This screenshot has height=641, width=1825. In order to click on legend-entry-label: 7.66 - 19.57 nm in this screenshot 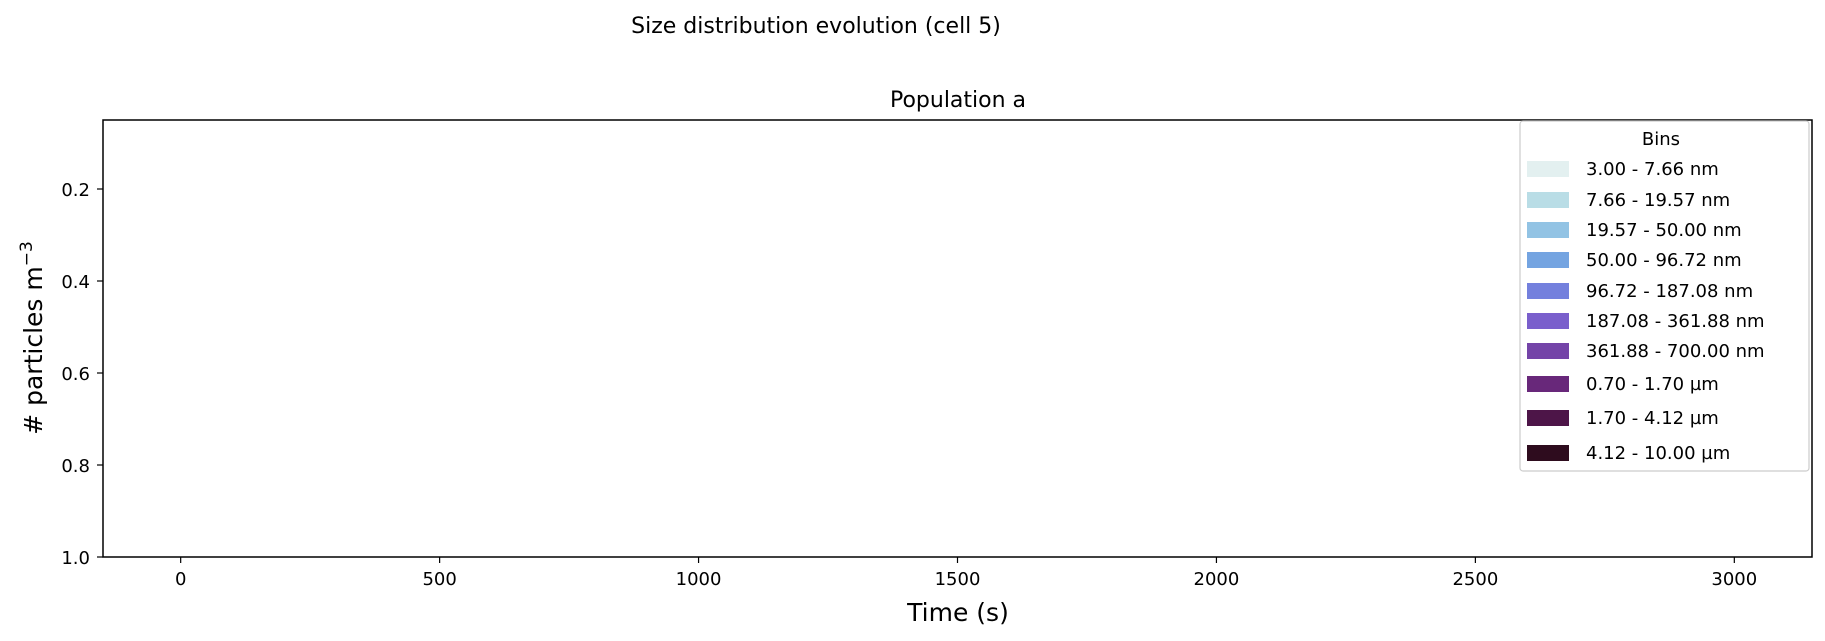, I will do `click(1658, 200)`.